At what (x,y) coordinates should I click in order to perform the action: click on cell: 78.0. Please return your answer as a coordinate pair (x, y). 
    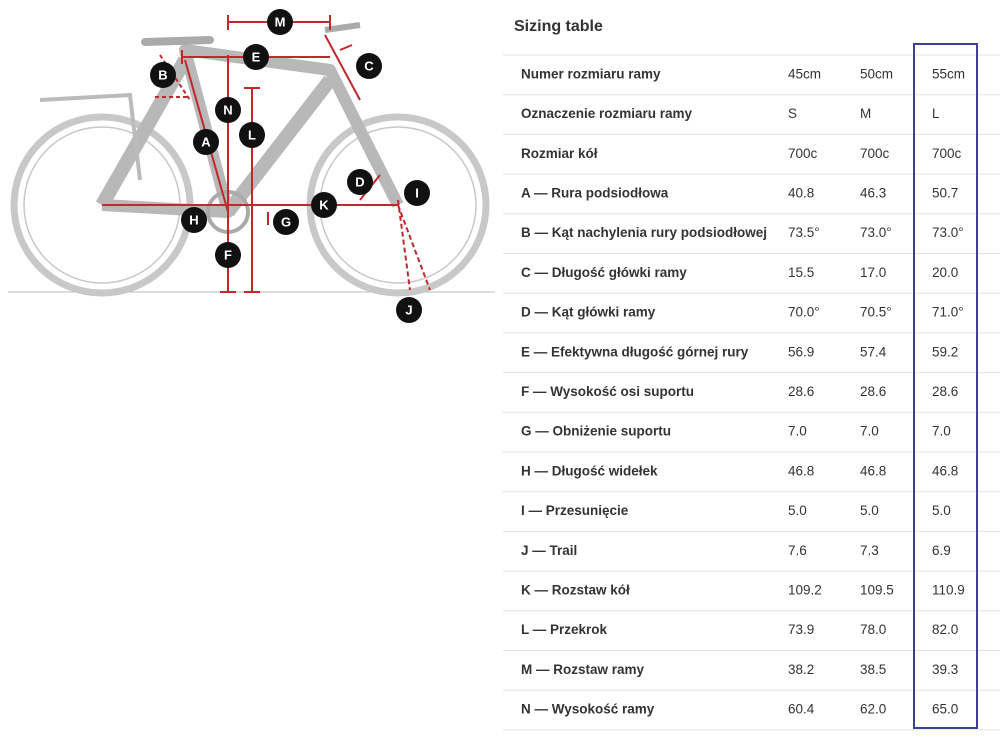
    Looking at the image, I should click on (873, 629).